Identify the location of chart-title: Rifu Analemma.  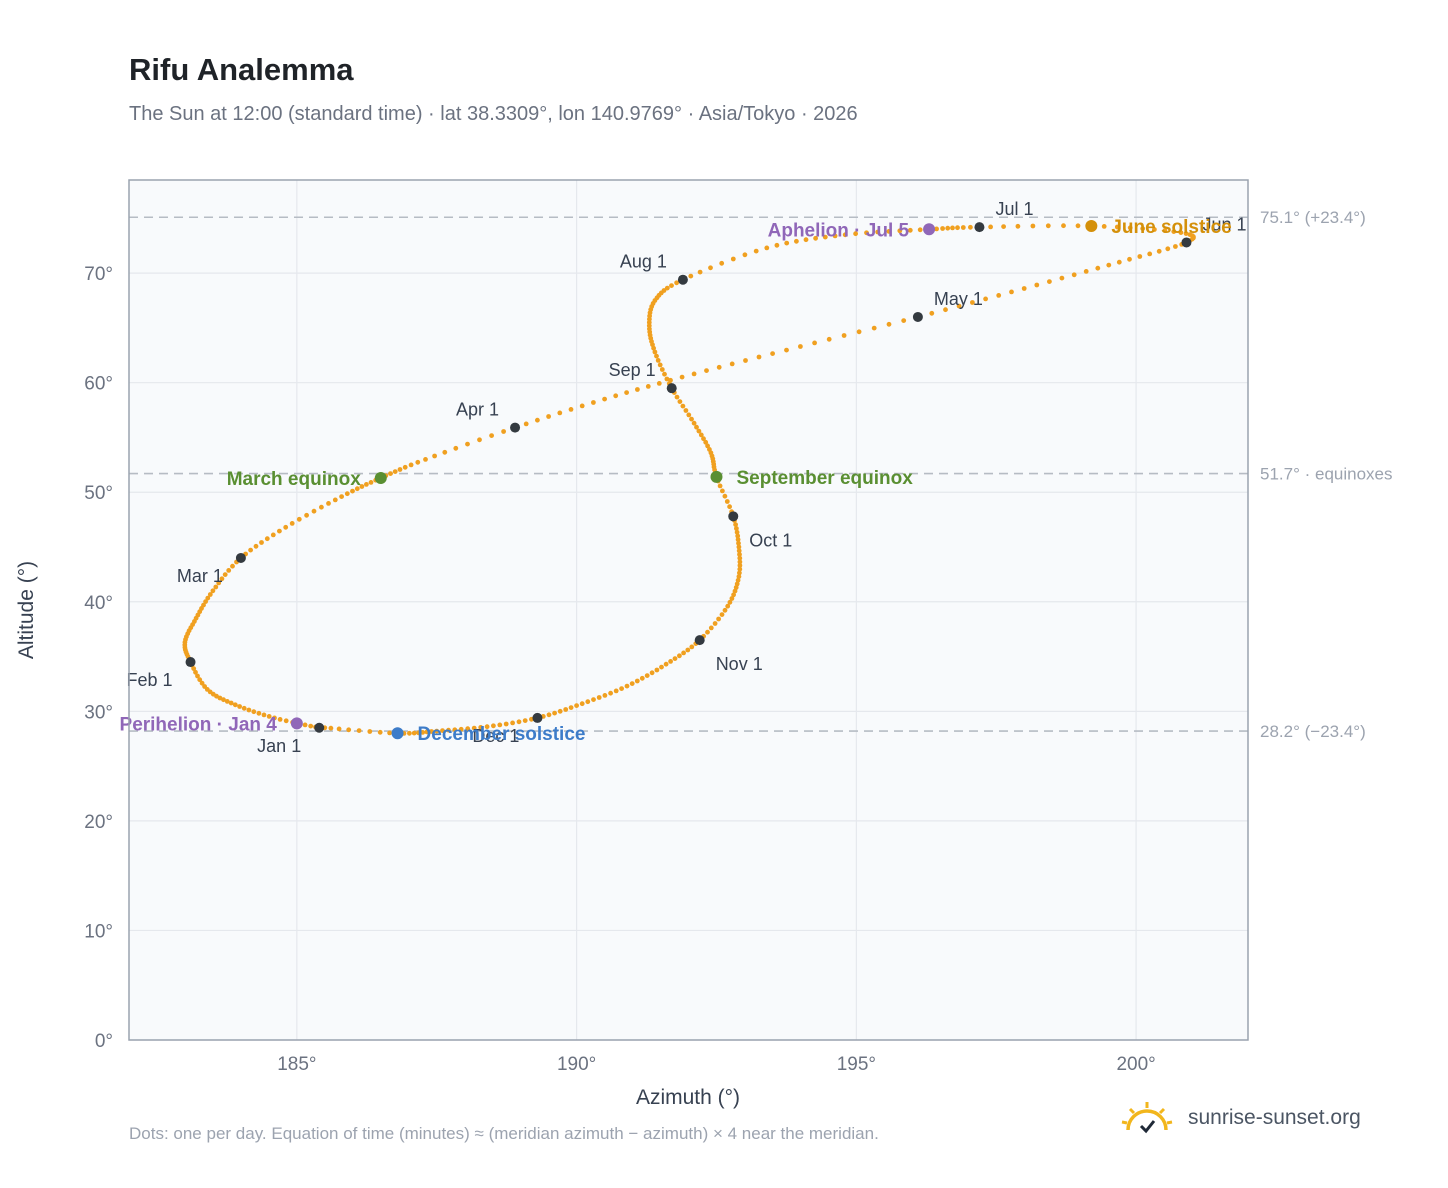
(241, 69).